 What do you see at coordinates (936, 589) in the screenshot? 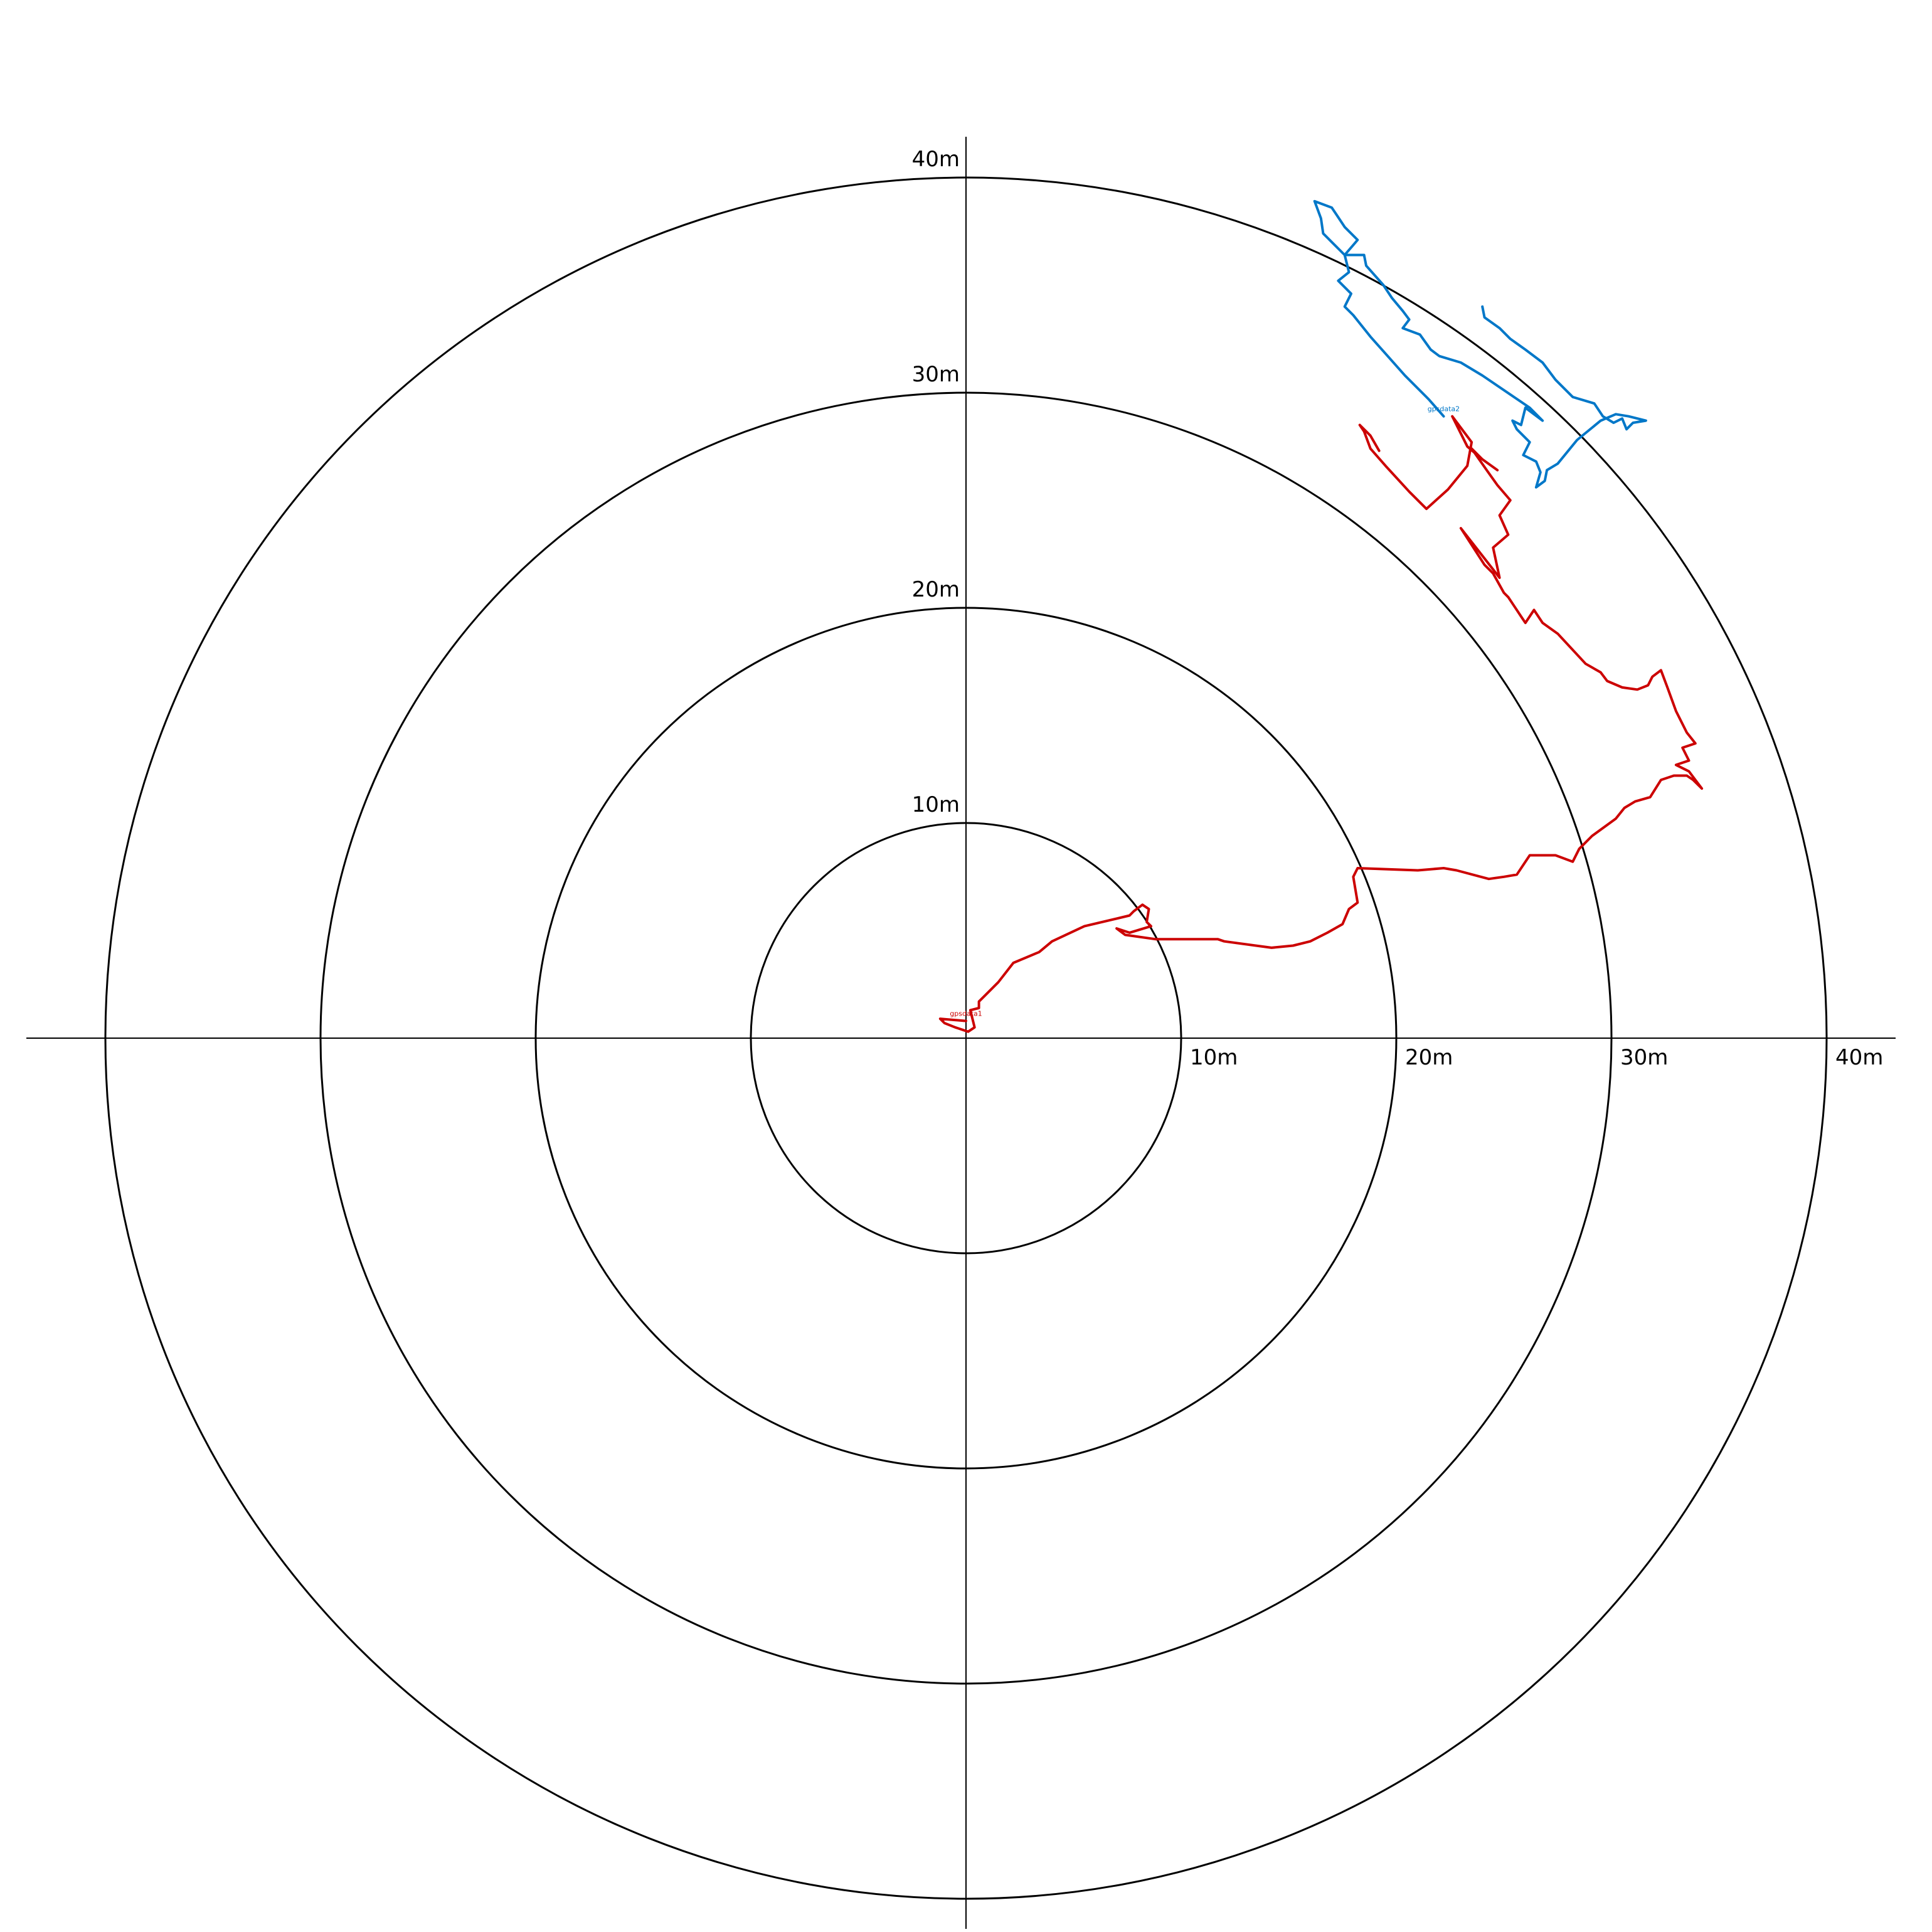
I see `y-tick-label-20m: 20m` at bounding box center [936, 589].